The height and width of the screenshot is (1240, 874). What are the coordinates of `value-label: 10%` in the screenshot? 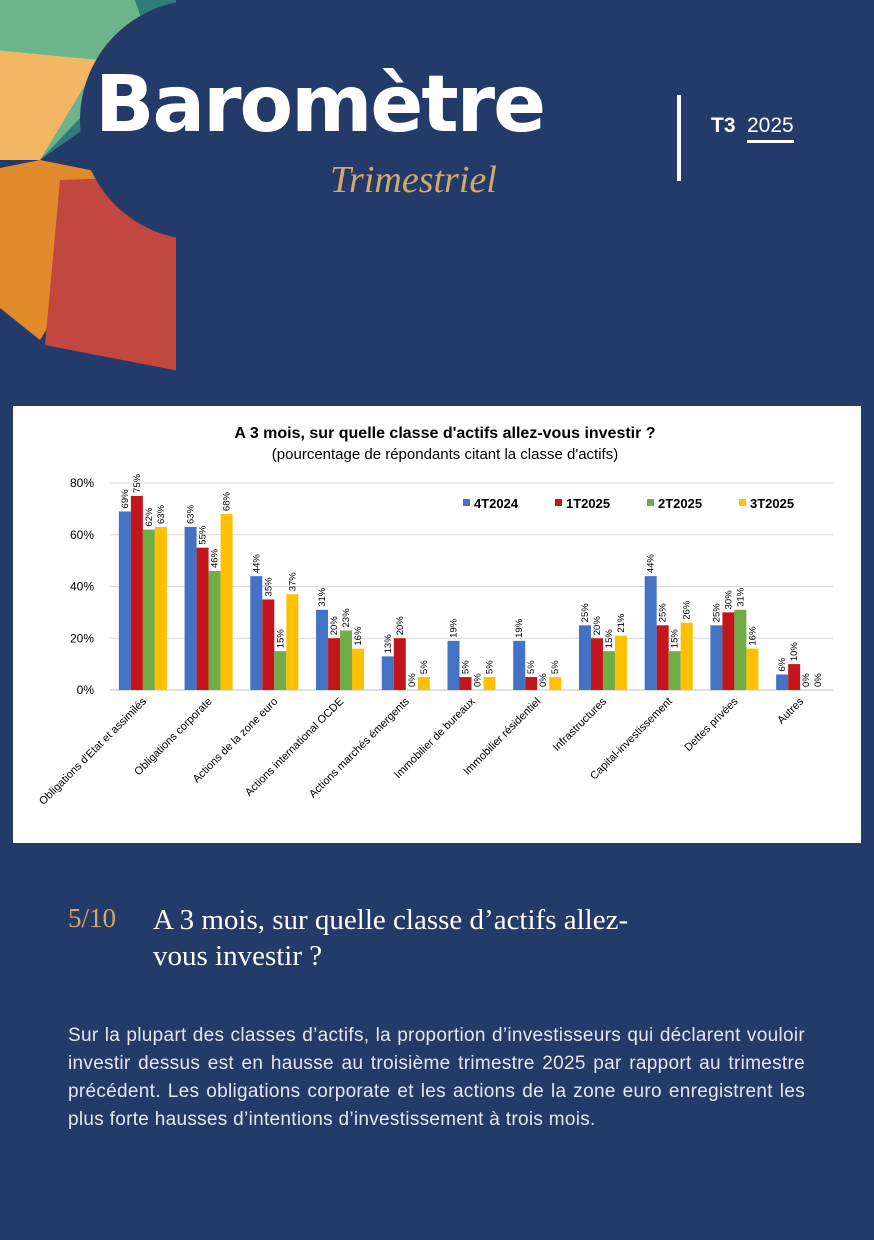 It's located at (794, 652).